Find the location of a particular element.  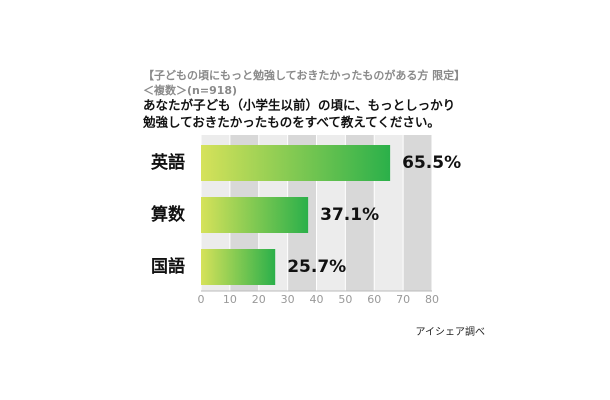

y-tick-label: 英語 is located at coordinates (168, 162).